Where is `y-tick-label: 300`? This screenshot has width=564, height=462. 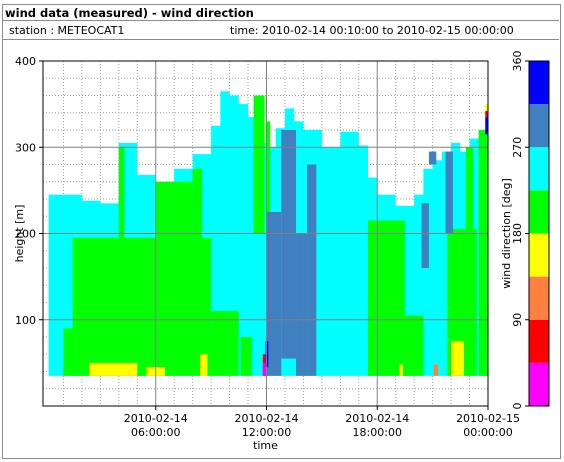
y-tick-label: 300 is located at coordinates (25, 147).